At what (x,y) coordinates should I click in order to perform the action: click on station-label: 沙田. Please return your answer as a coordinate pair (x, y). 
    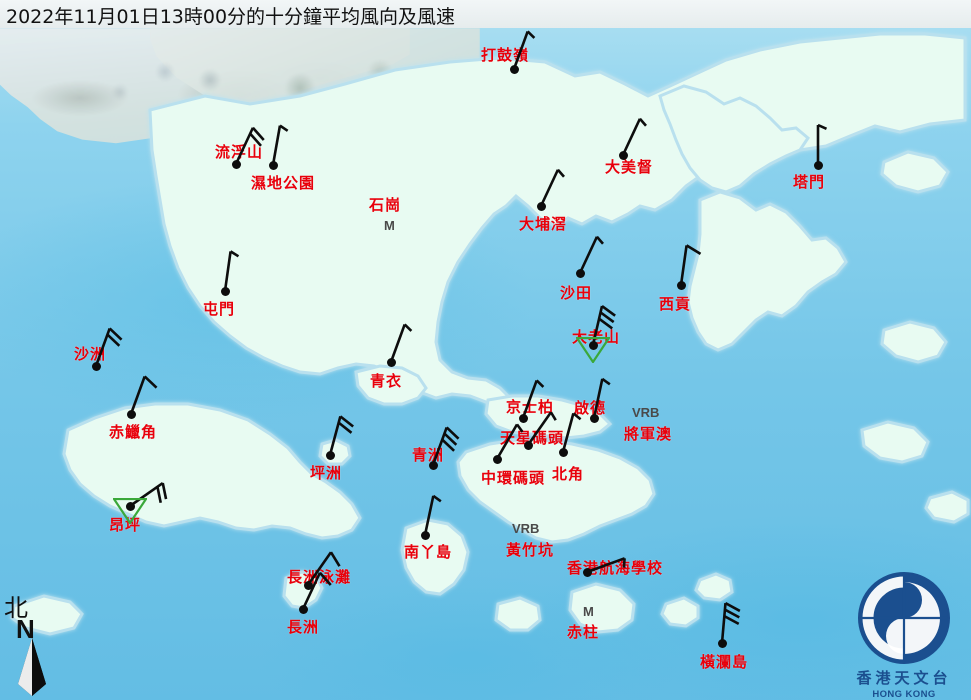
    Looking at the image, I should click on (576, 293).